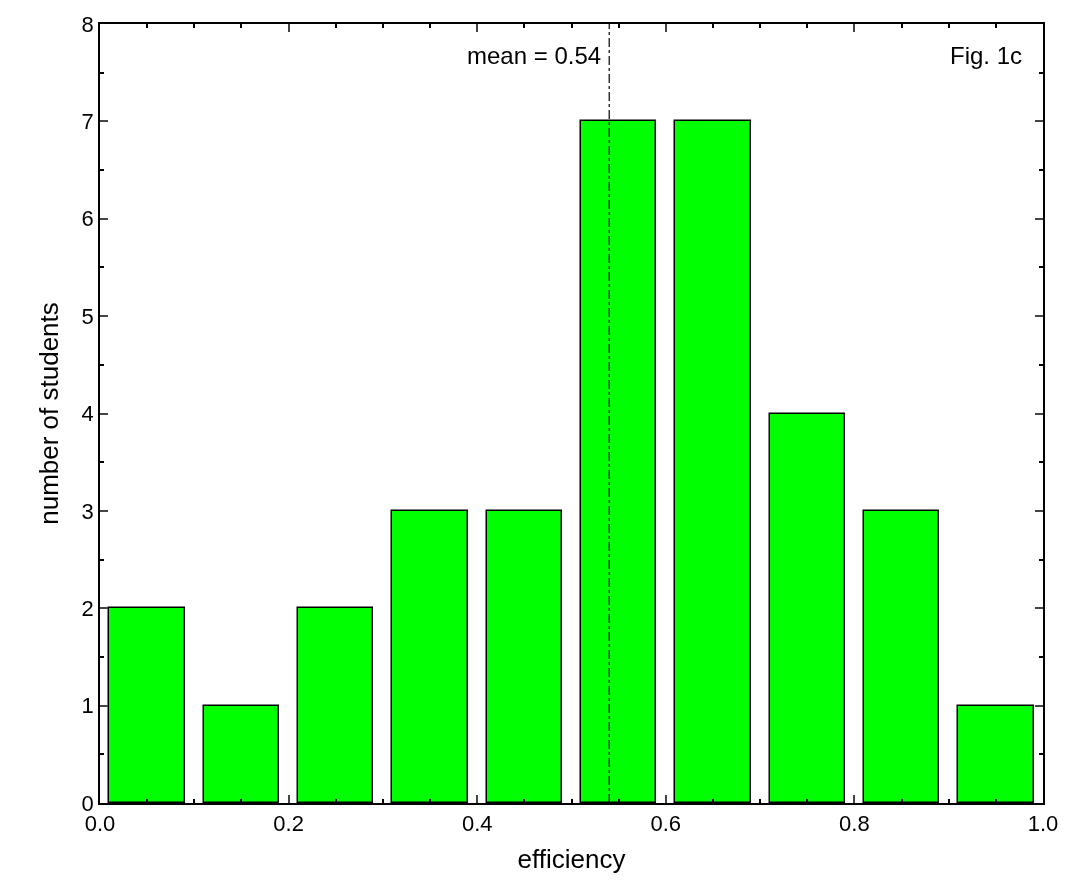  Describe the element at coordinates (986, 55) in the screenshot. I see `annotation: Fig. 1c` at that location.